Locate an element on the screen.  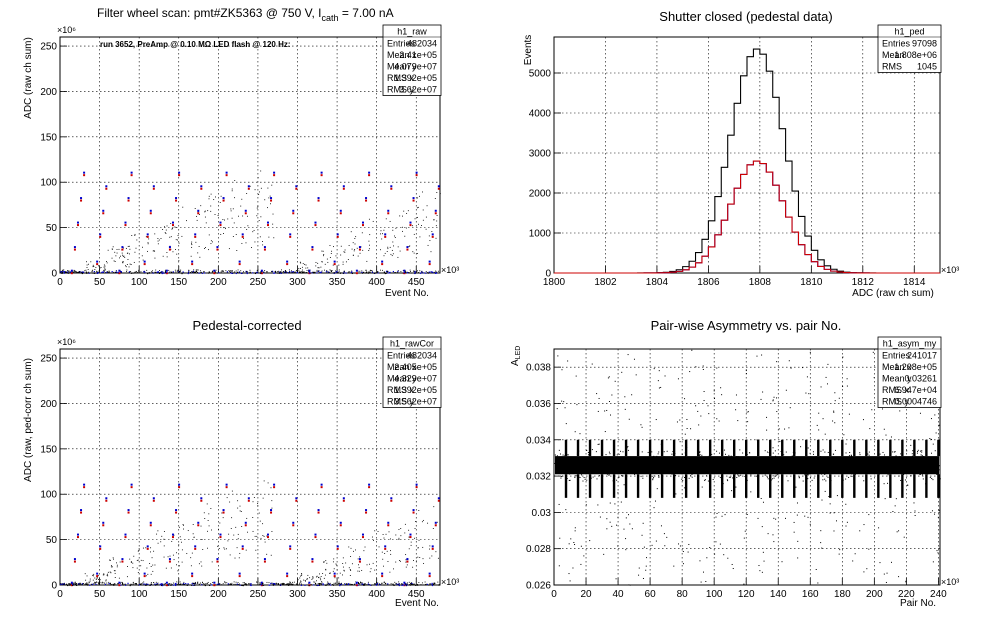
asym-spike-up is located at coordinates (938, 448).